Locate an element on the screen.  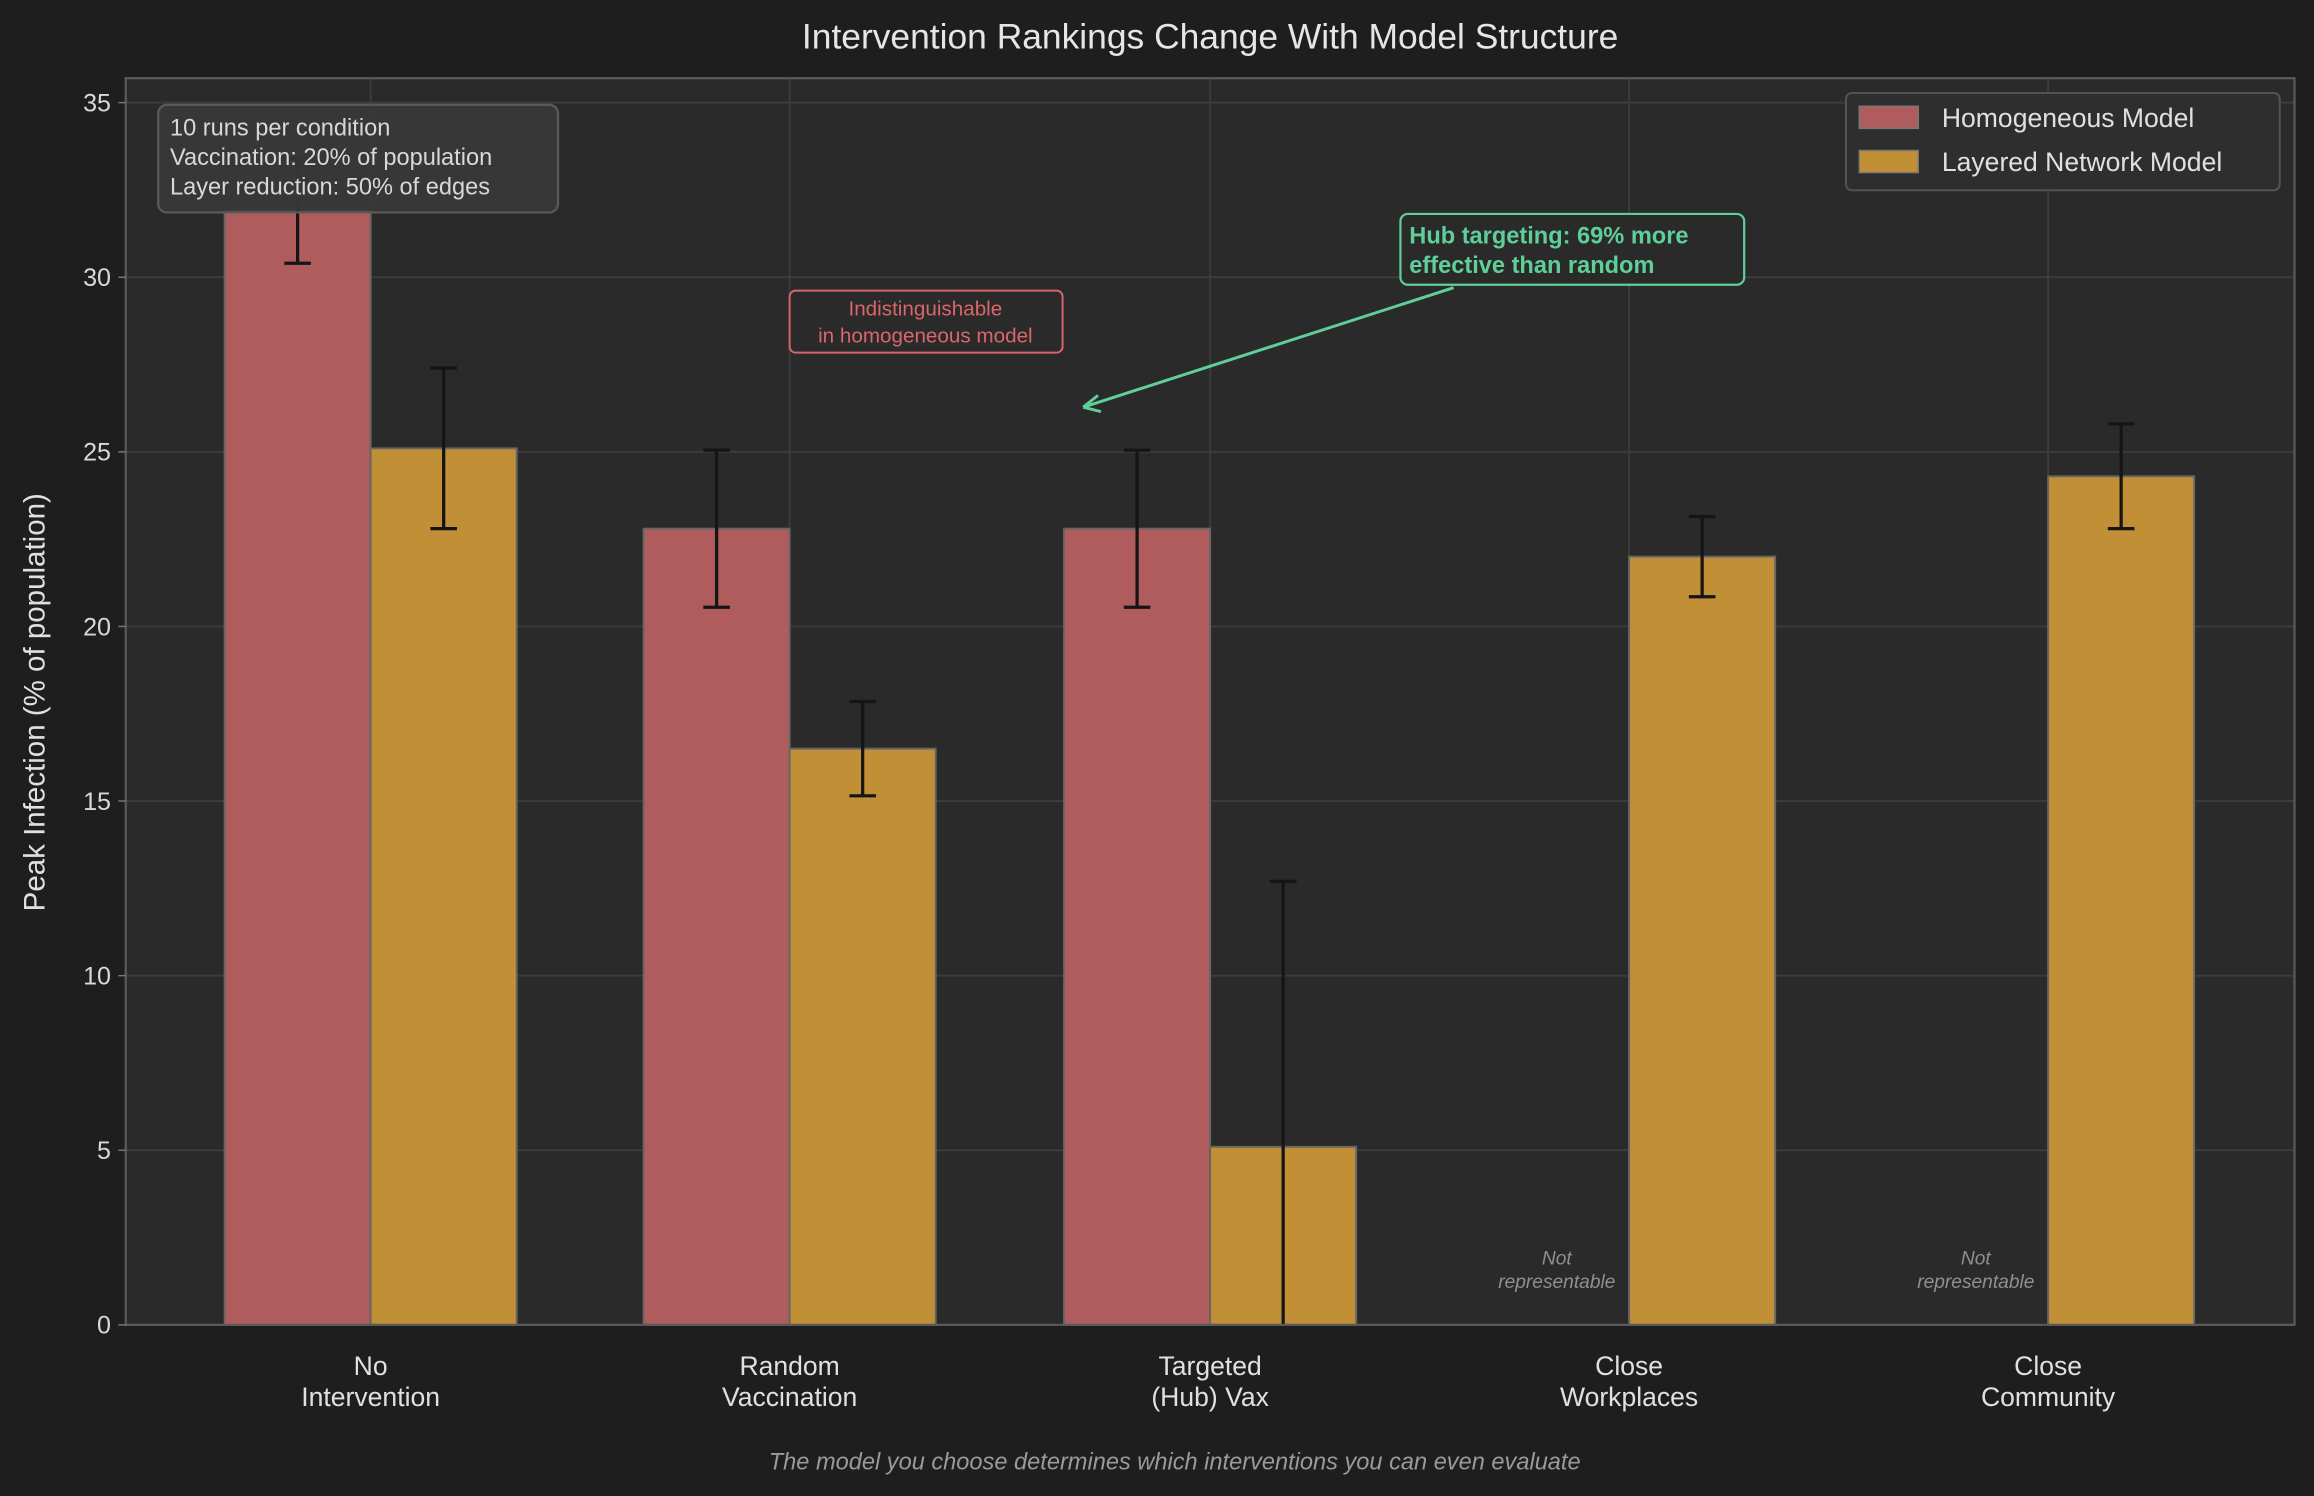
y-tick-label: 25 is located at coordinates (97, 453).